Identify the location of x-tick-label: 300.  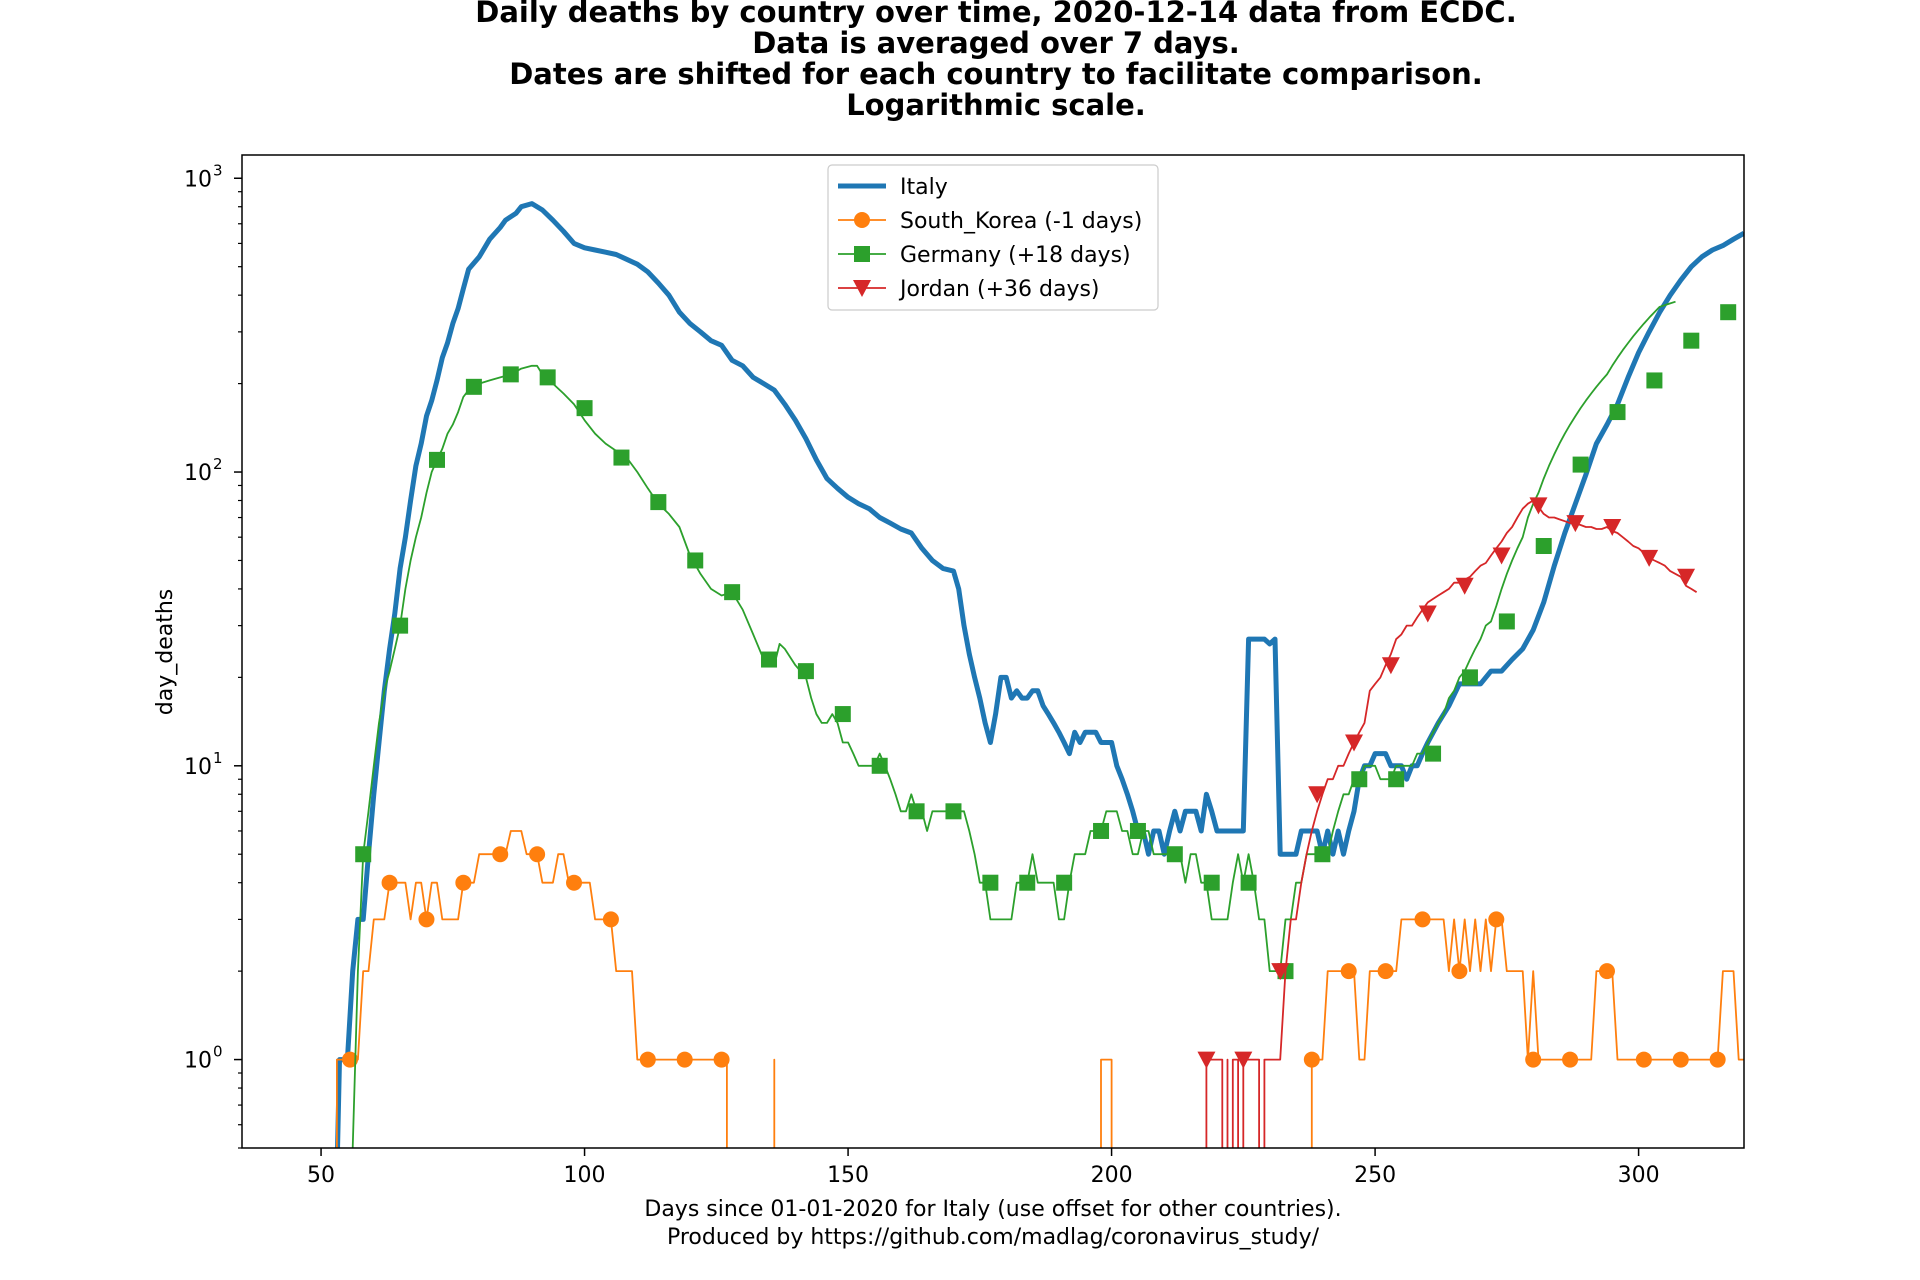
(1639, 1175).